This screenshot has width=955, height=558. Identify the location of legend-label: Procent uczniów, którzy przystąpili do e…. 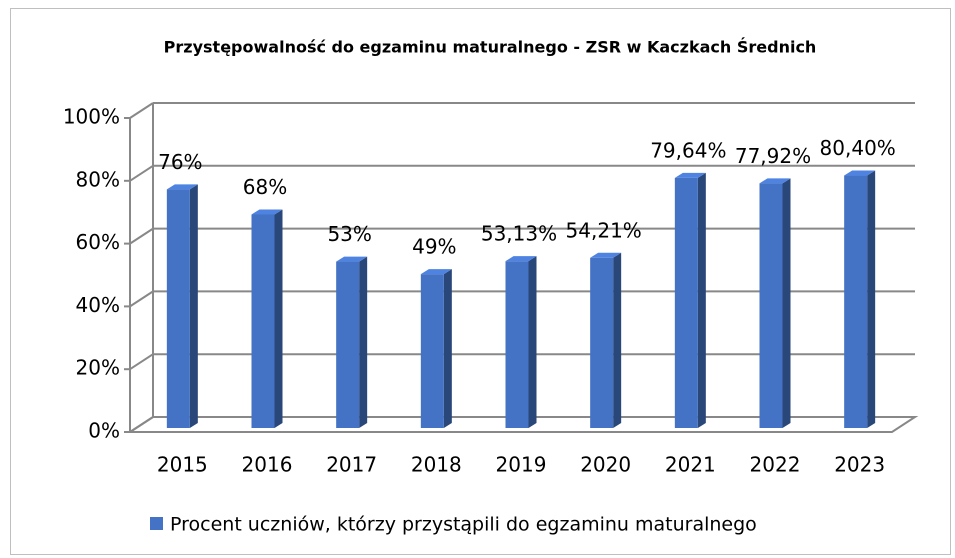
(463, 525).